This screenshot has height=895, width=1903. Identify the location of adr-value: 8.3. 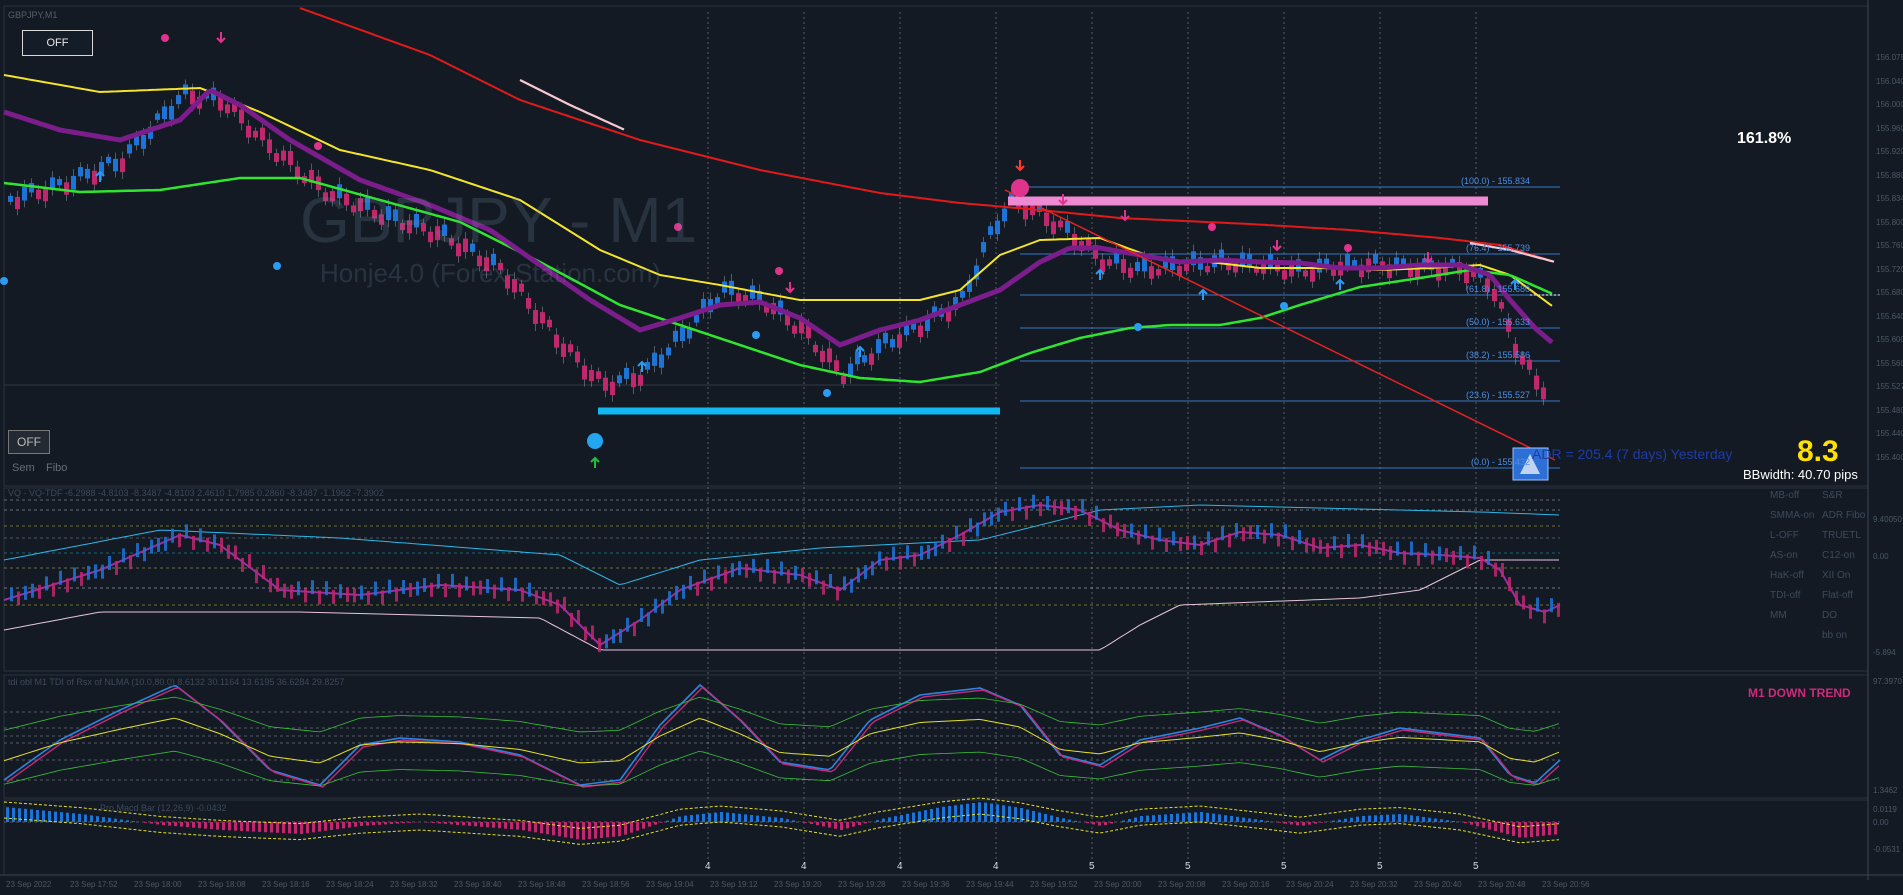
(1818, 451).